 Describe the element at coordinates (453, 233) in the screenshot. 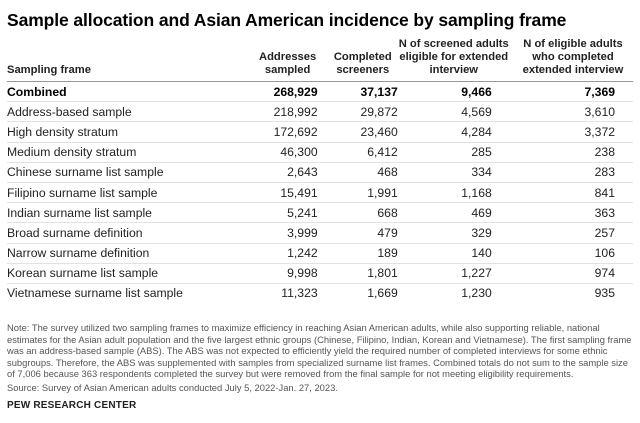

I see `cell-eligible: 329` at that location.